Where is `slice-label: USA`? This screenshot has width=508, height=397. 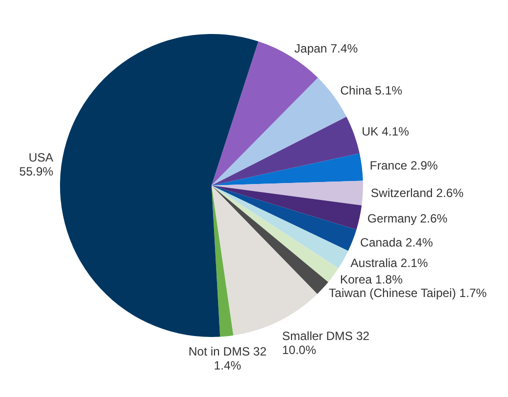
slice-label: USA is located at coordinates (41, 157).